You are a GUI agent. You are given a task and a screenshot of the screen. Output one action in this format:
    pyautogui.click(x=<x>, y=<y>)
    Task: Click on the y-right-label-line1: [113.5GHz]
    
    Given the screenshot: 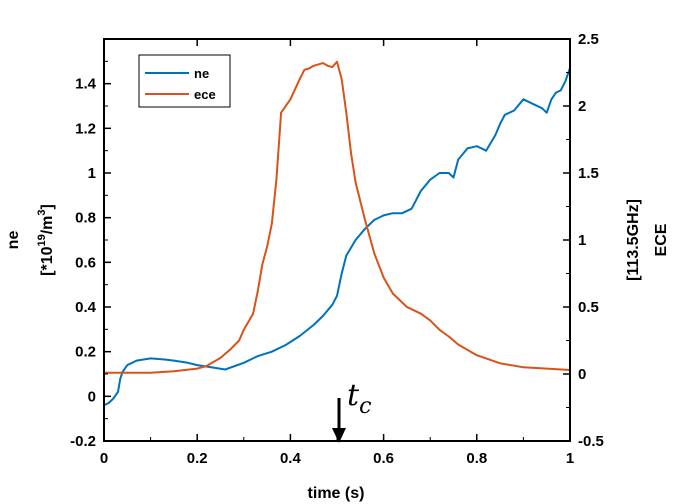 What is the action you would take?
    pyautogui.click(x=633, y=240)
    